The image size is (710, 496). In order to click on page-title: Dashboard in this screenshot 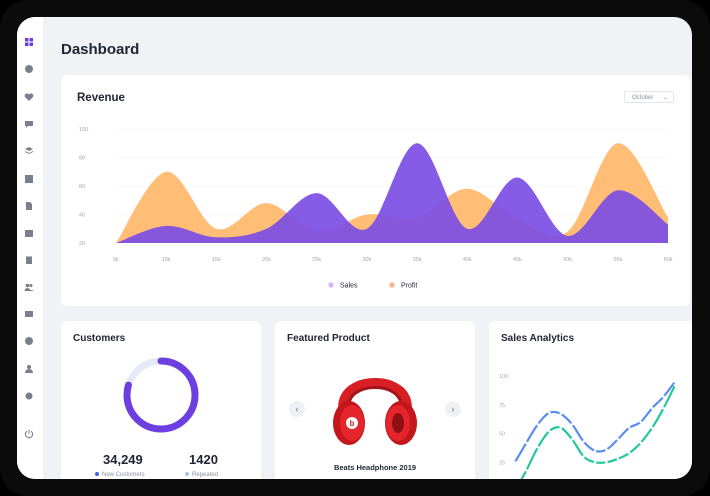, I will do `click(100, 49)`.